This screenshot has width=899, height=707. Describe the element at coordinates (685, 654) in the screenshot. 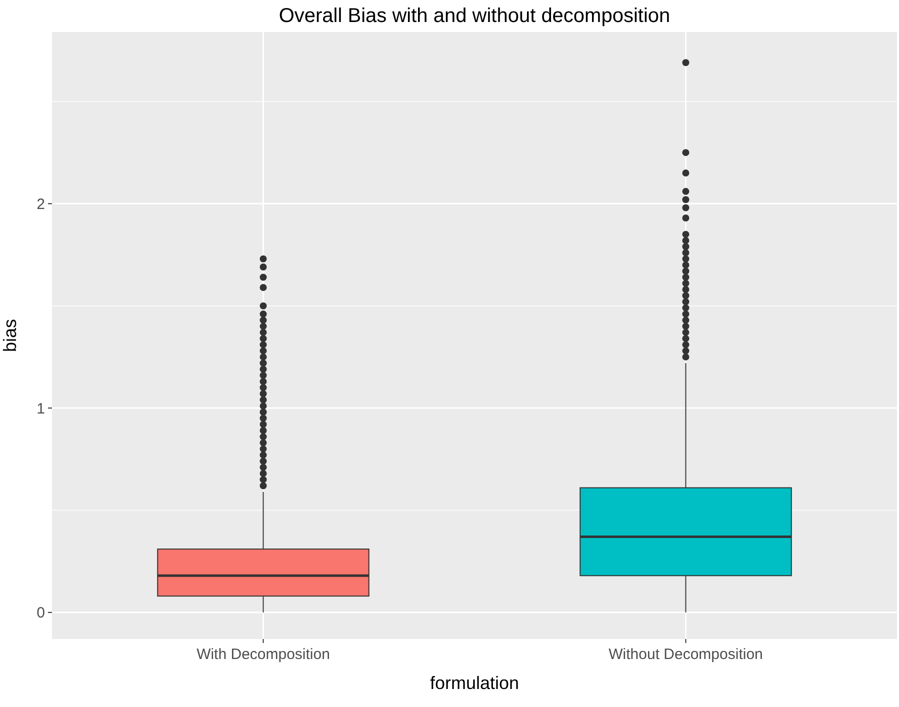

I see `x-tick-label: Without Decomposition` at that location.